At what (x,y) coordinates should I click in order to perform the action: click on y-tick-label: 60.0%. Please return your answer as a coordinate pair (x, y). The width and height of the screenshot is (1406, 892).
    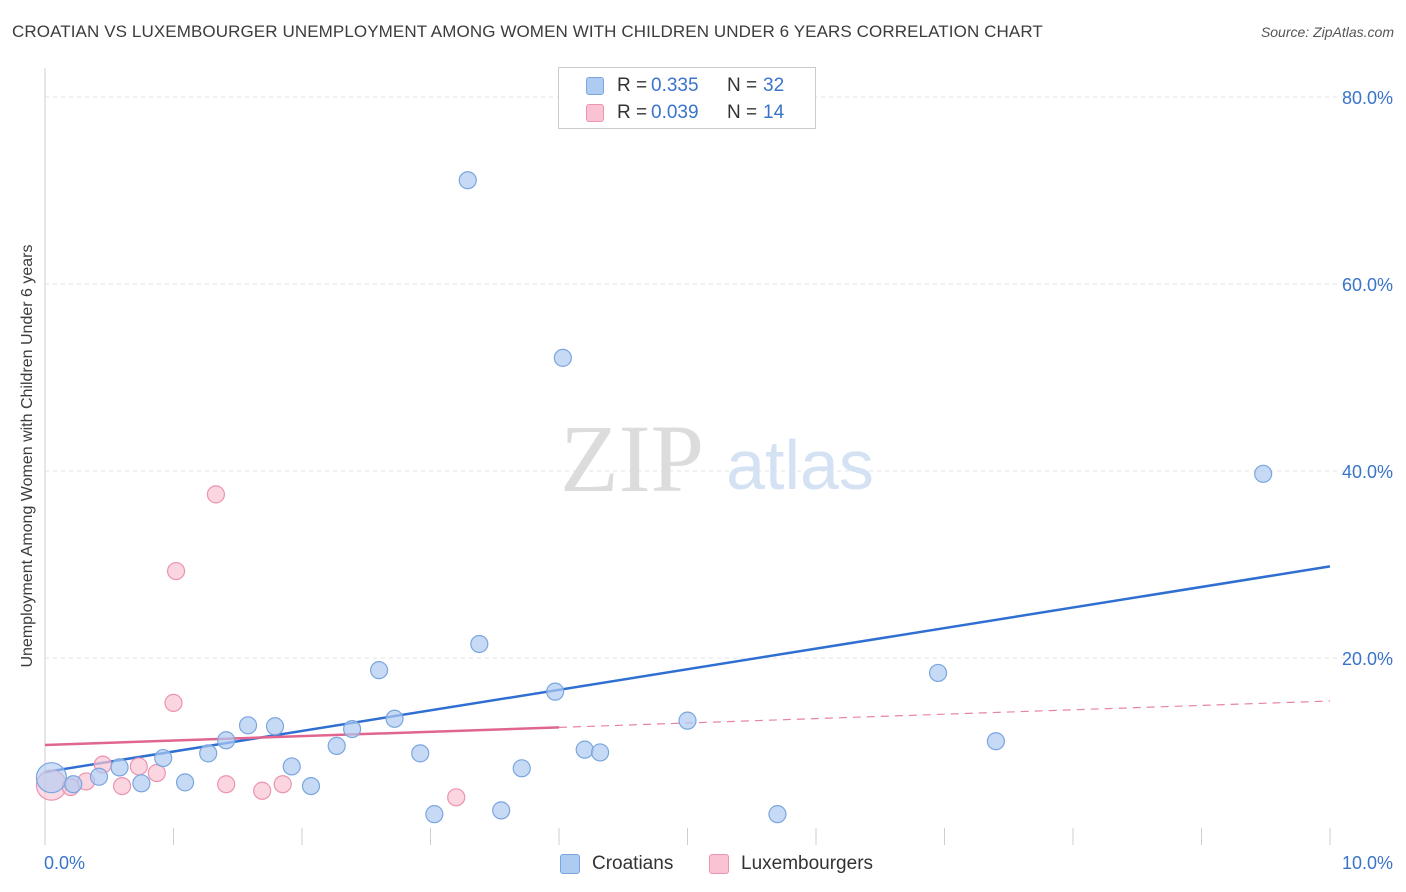
    Looking at the image, I should click on (1367, 285).